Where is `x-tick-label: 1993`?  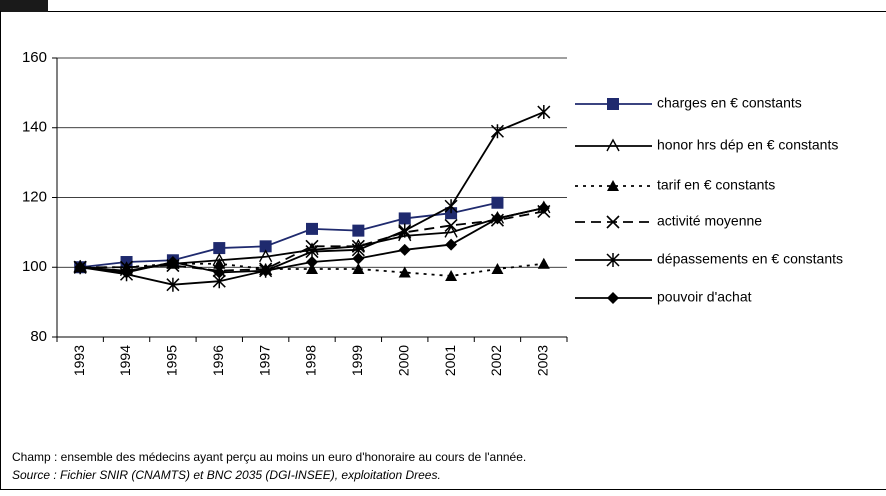 x-tick-label: 1993 is located at coordinates (79, 360).